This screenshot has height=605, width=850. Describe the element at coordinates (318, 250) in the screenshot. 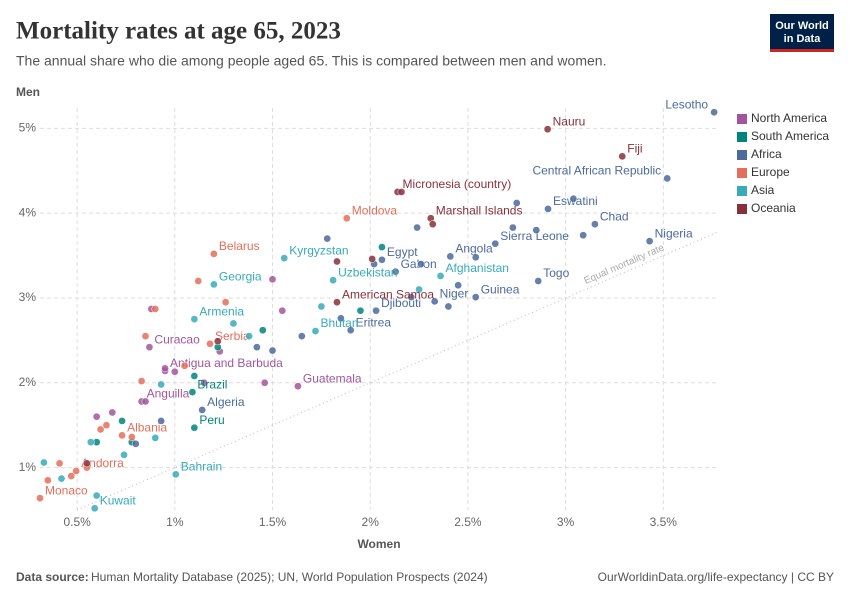

I see `point-label: Kyrgyzstan` at that location.